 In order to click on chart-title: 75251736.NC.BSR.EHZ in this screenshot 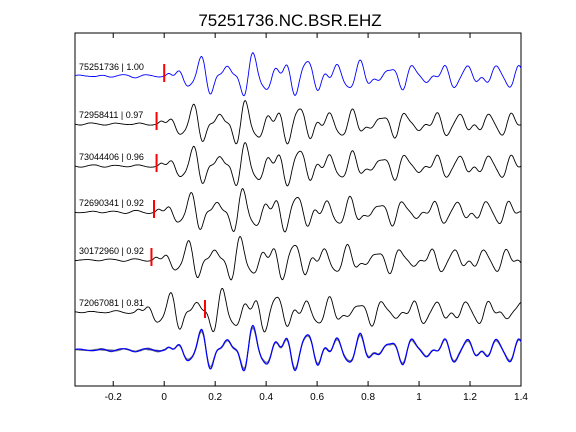, I will do `click(289, 20)`.